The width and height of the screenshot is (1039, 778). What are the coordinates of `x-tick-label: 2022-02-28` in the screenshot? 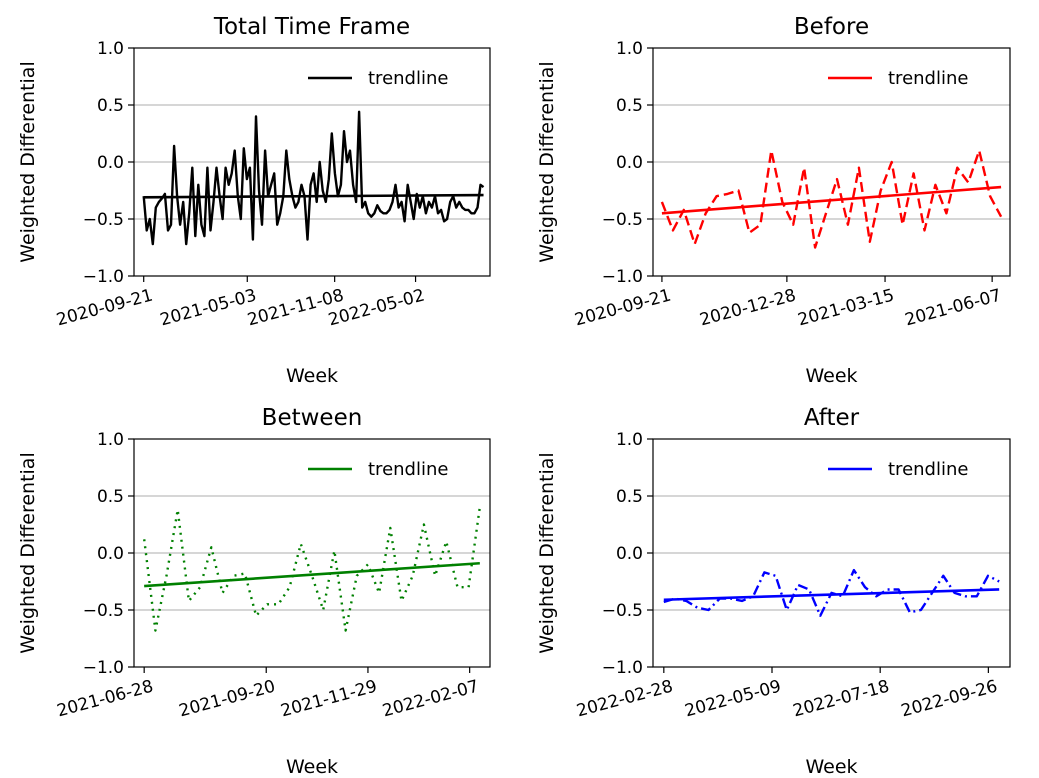 It's located at (625, 699).